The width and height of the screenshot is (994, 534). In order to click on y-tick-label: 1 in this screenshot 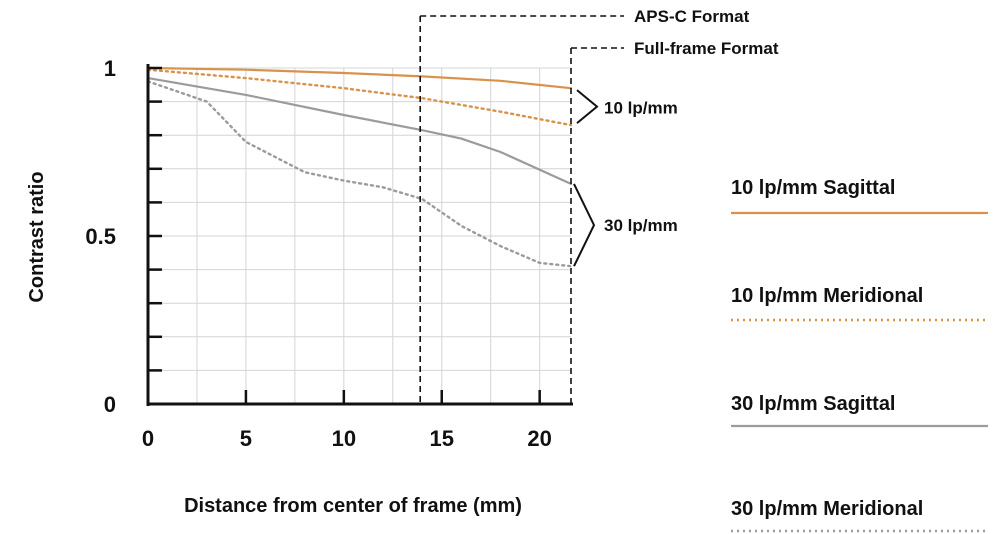, I will do `click(110, 68)`.